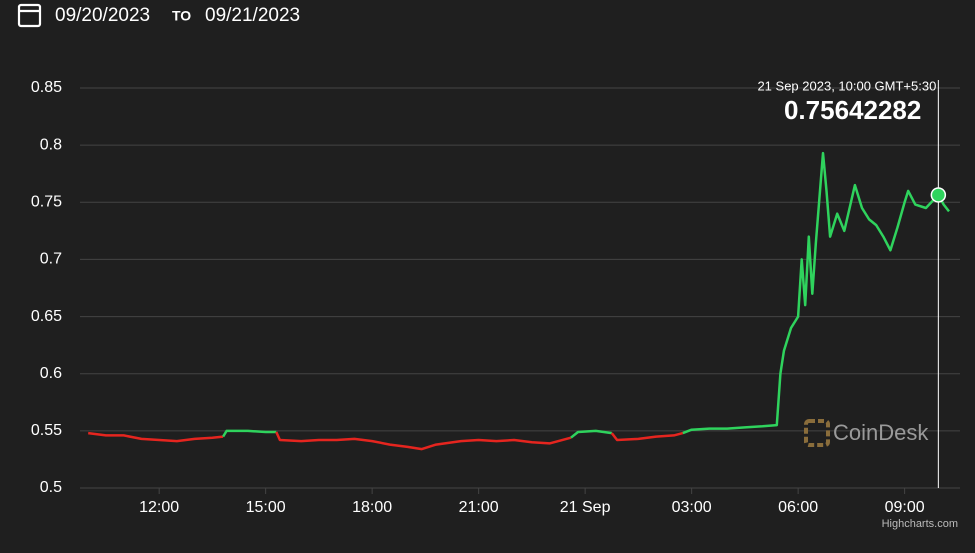 Image resolution: width=975 pixels, height=553 pixels. What do you see at coordinates (46, 316) in the screenshot?
I see `y-tick-label: 0.65` at bounding box center [46, 316].